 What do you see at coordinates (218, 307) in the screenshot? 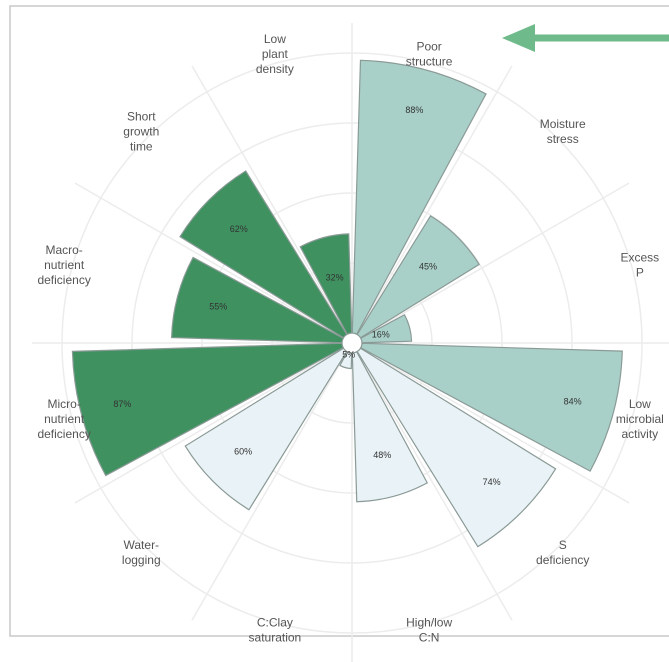
I see `value-label: 55%` at bounding box center [218, 307].